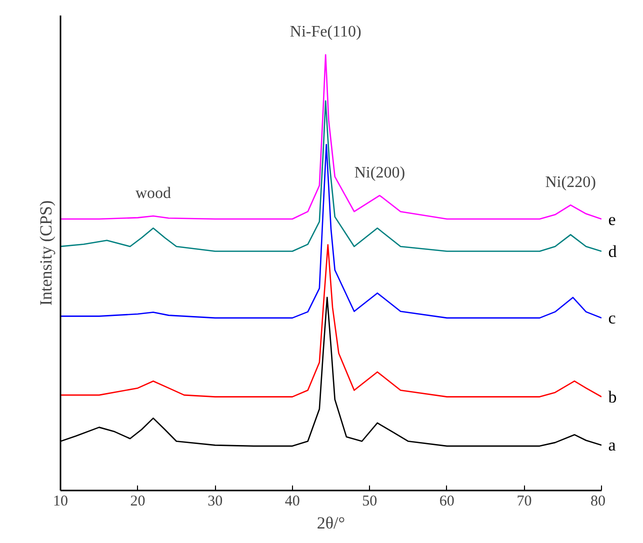 The image size is (643, 543). What do you see at coordinates (326, 32) in the screenshot?
I see `annotation: Ni-Fe(110)` at bounding box center [326, 32].